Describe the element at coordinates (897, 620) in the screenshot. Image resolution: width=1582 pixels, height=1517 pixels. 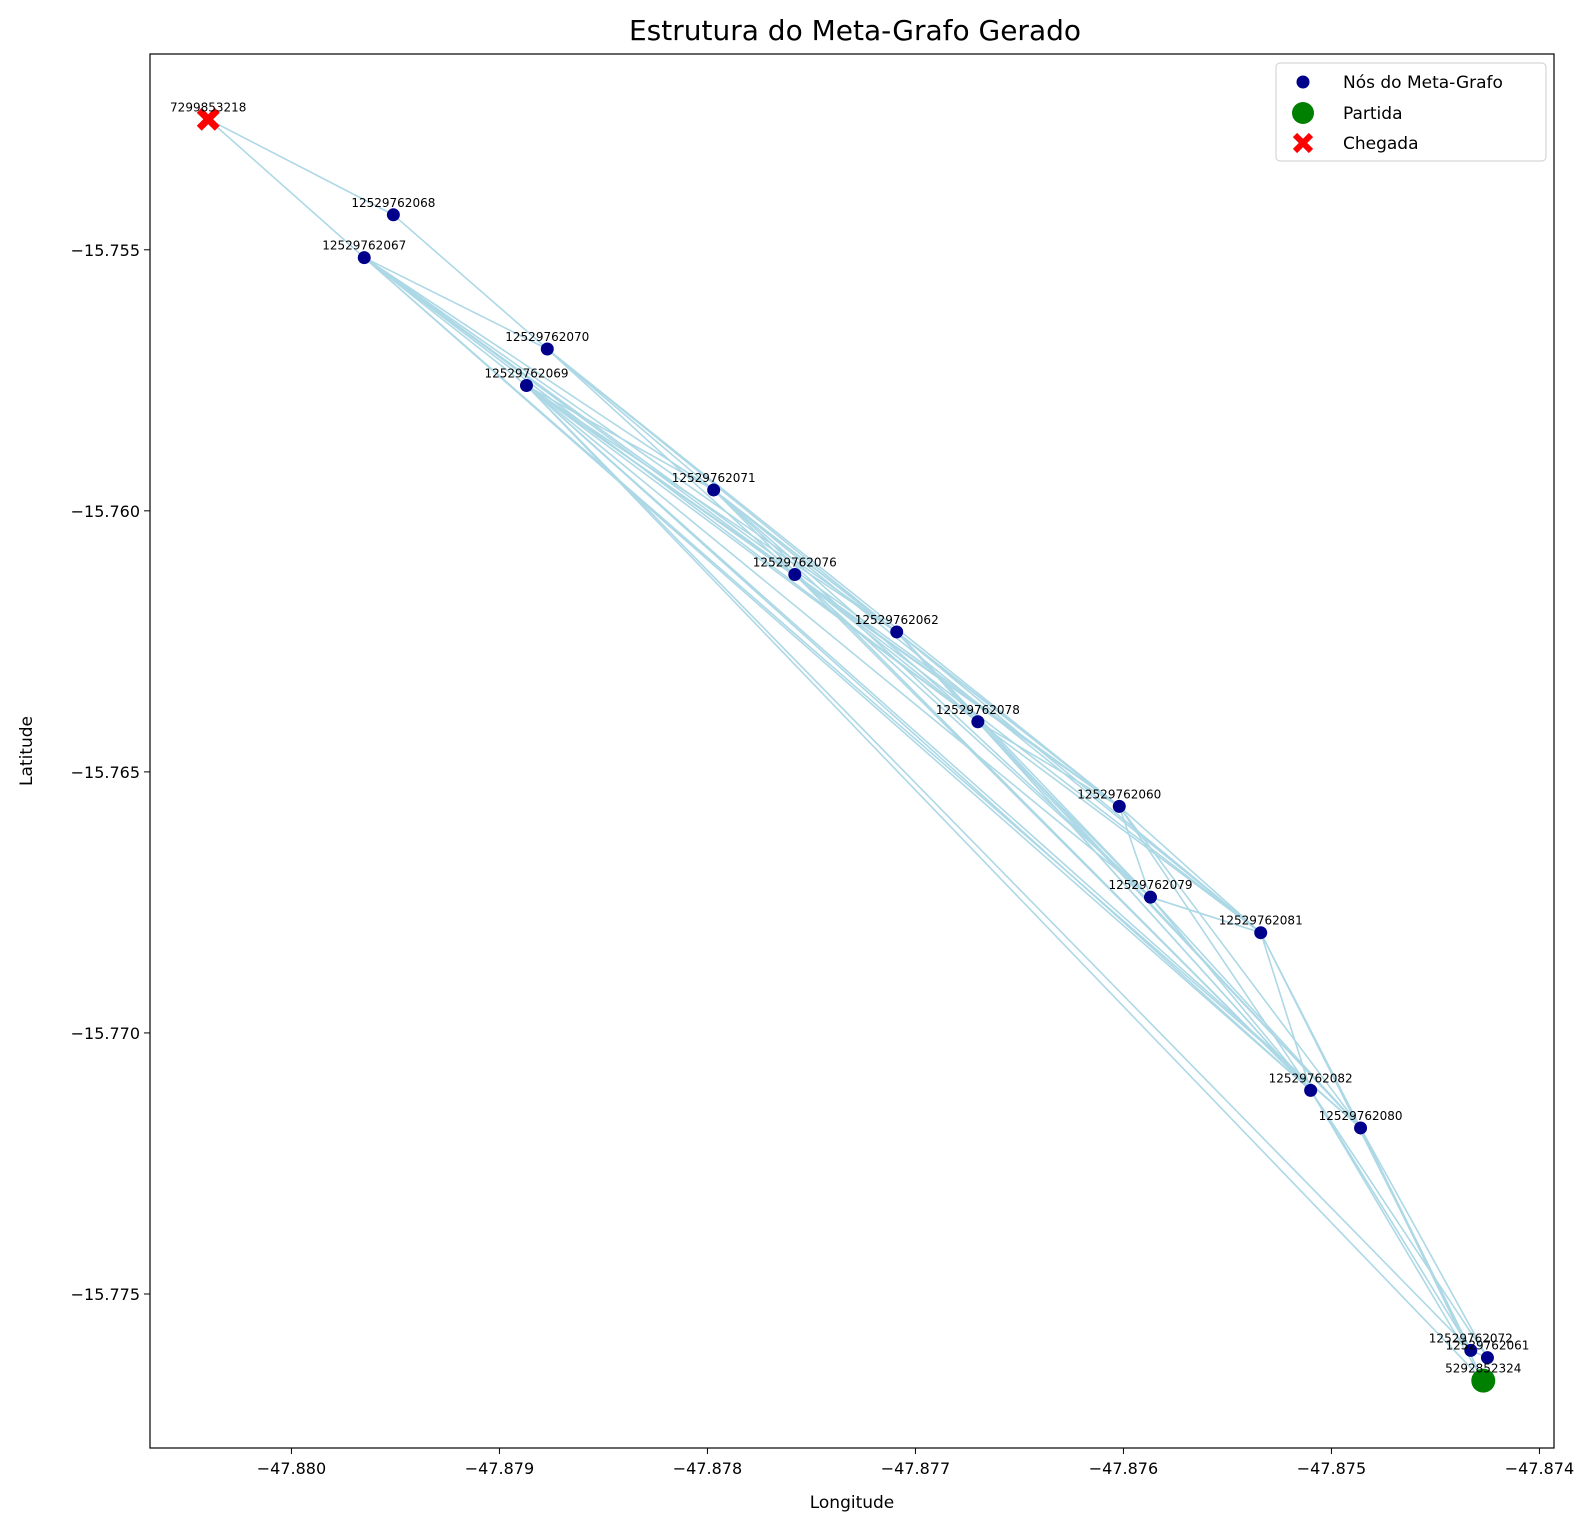
I see `node-label: 12529762062` at that location.